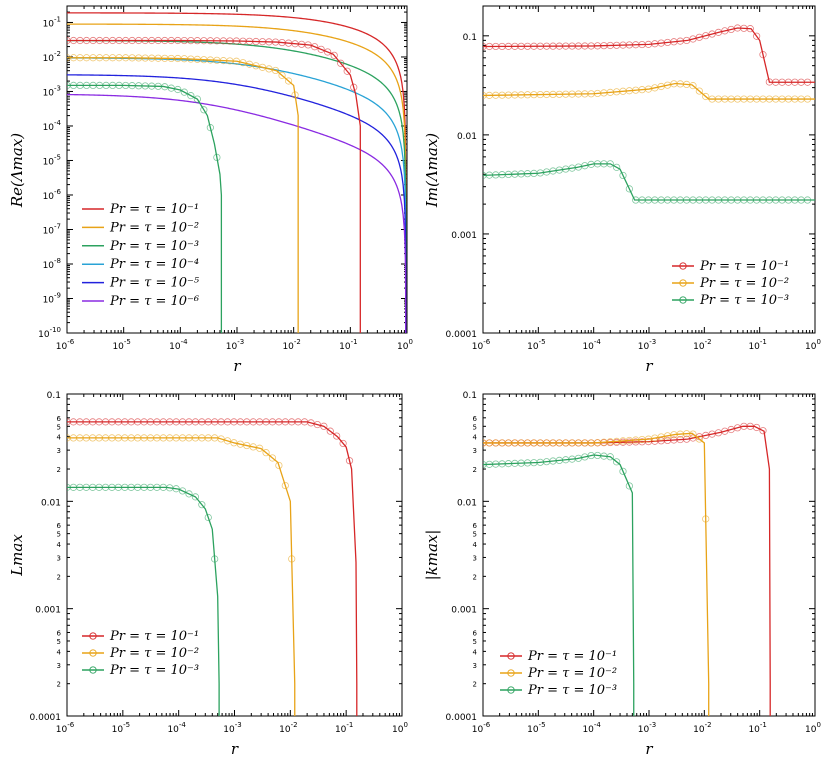 The width and height of the screenshot is (831, 773). I want to click on y-axis-label: Re(Λmax), so click(17, 170).